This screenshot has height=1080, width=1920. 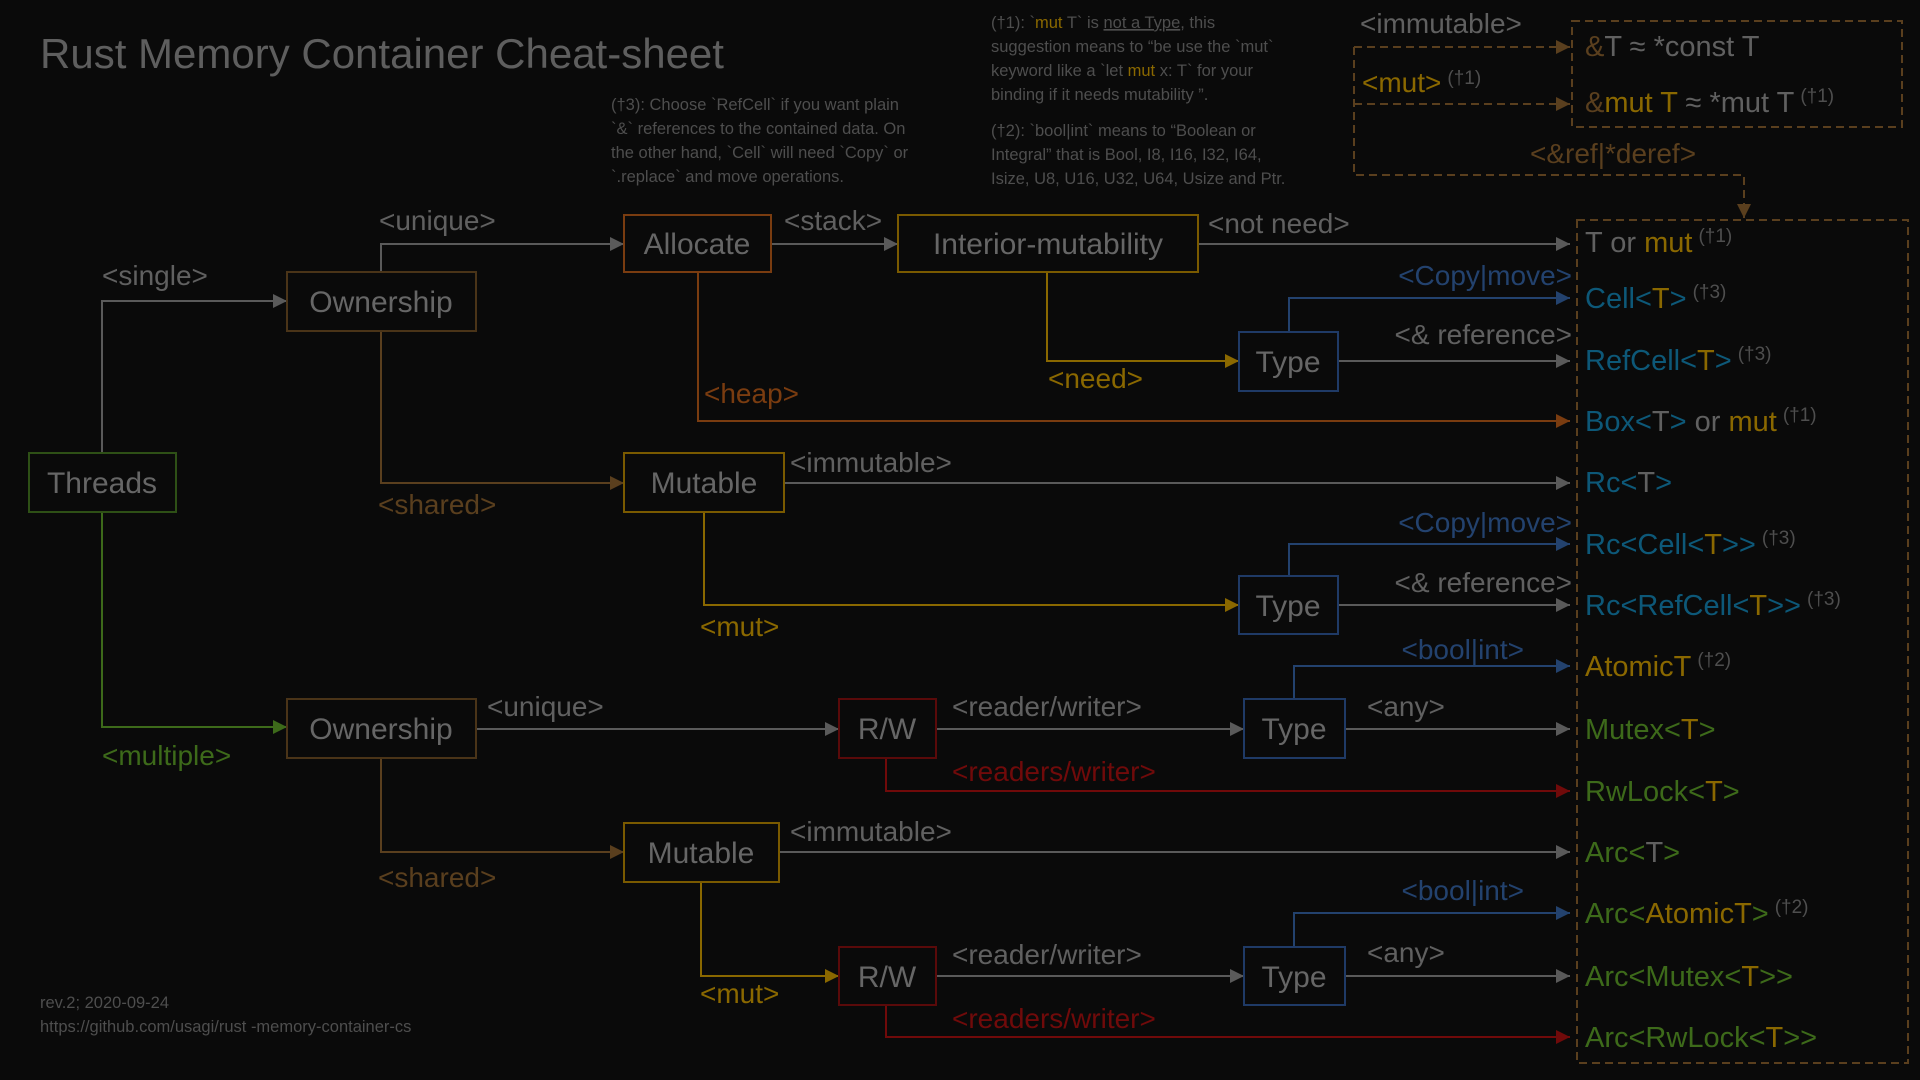 What do you see at coordinates (104, 1003) in the screenshot?
I see `revision: rev.2; 2020-09-24` at bounding box center [104, 1003].